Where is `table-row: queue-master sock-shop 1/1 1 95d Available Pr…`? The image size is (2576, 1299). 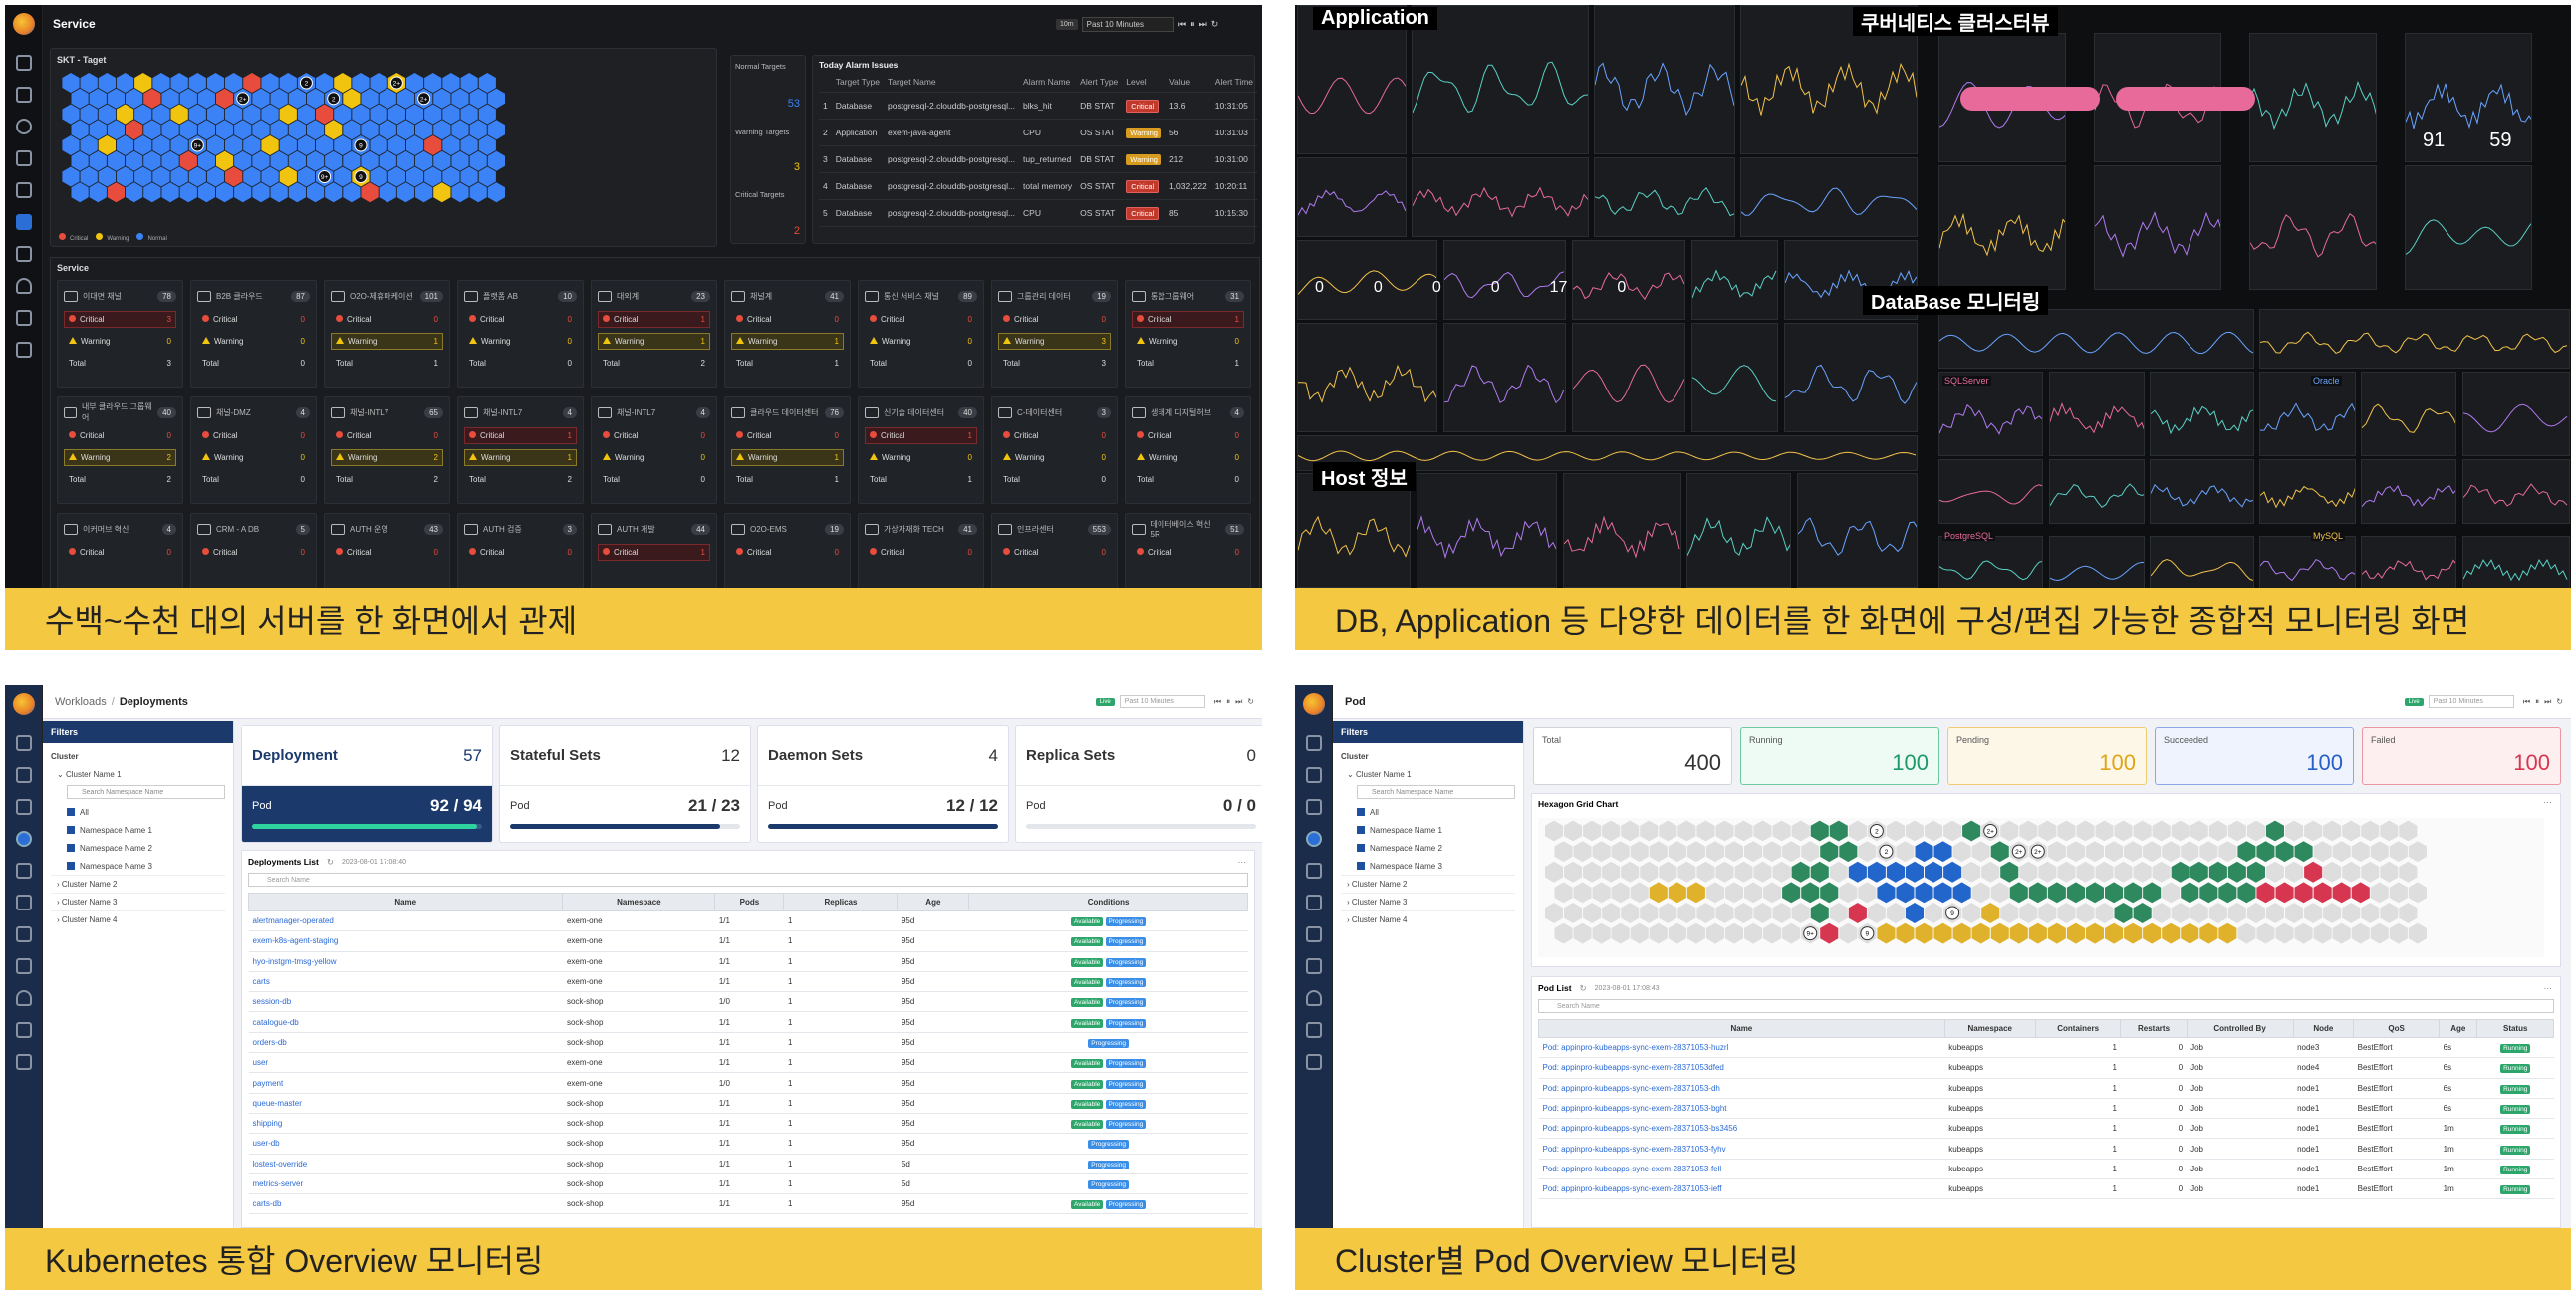
table-row: queue-master sock-shop 1/1 1 95d Available Pr… is located at coordinates (748, 1103).